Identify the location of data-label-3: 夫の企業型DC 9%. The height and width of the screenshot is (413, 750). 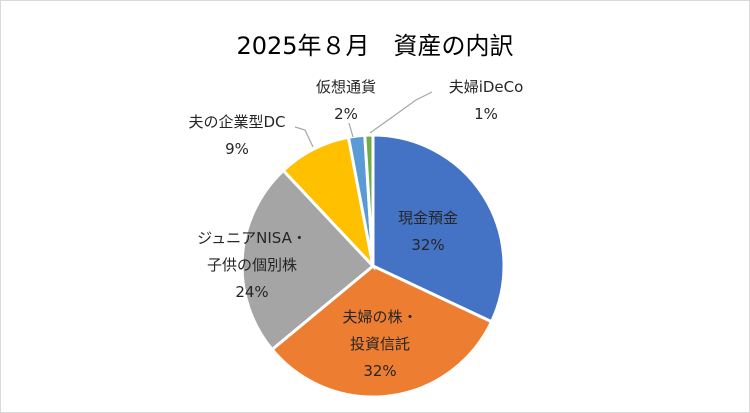
(236, 135).